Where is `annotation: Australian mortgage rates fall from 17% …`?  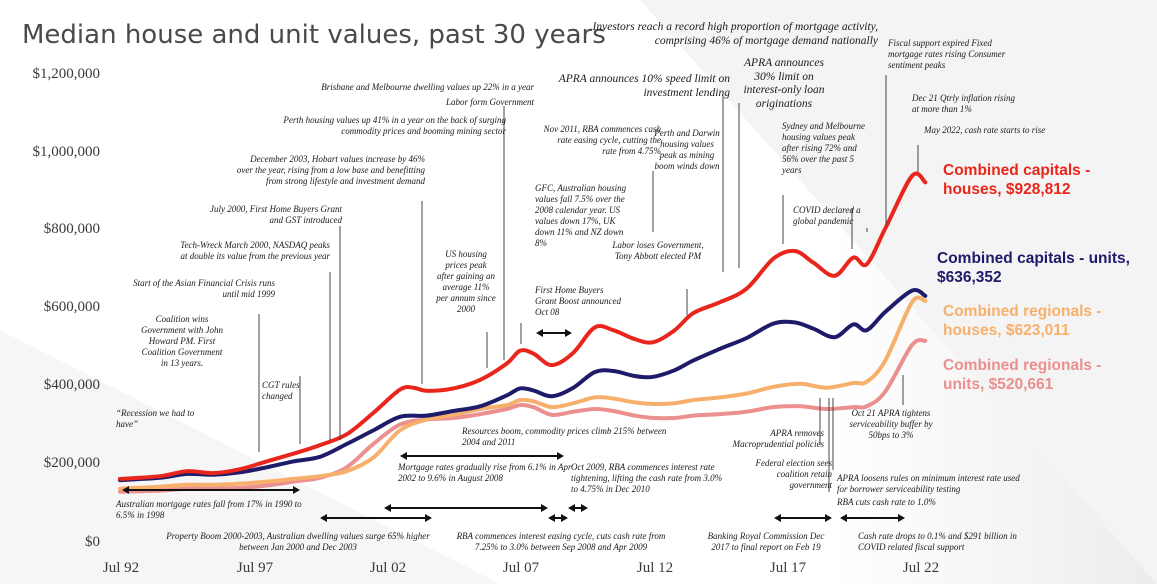
annotation: Australian mortgage rates fall from 17% … is located at coordinates (209, 509).